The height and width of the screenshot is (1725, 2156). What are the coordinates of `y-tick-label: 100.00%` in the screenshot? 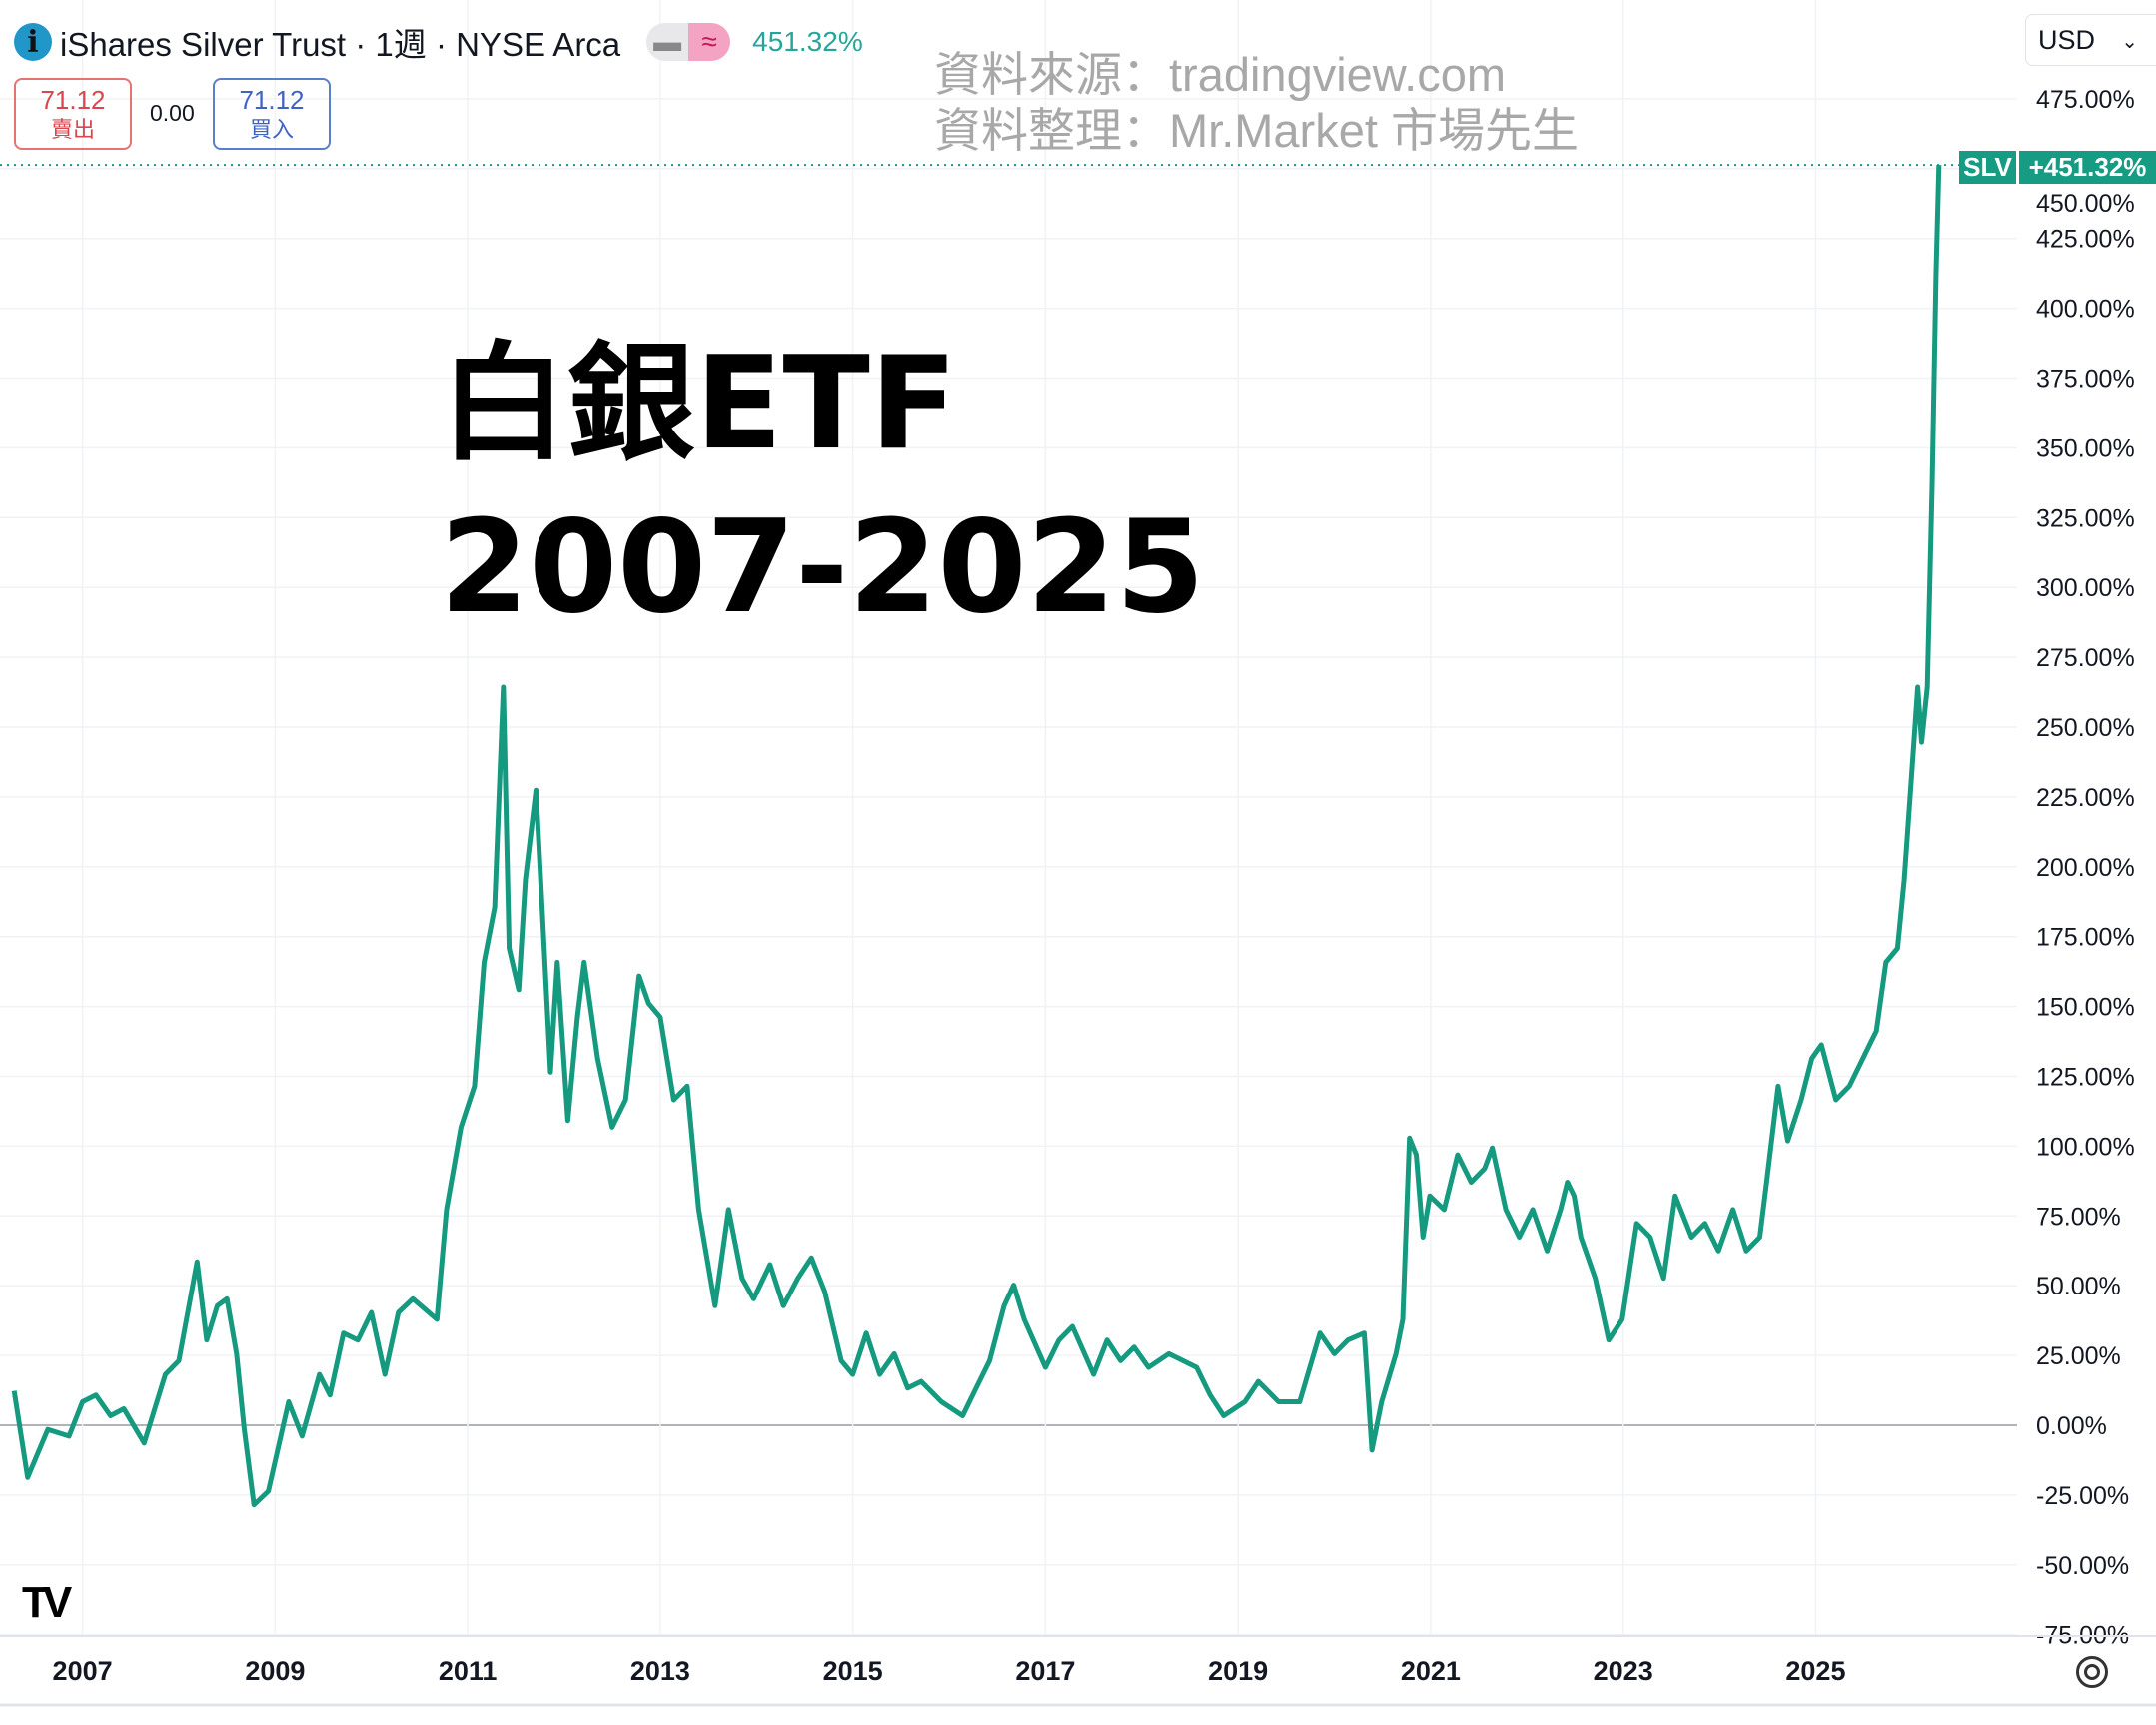 It's located at (2086, 1147).